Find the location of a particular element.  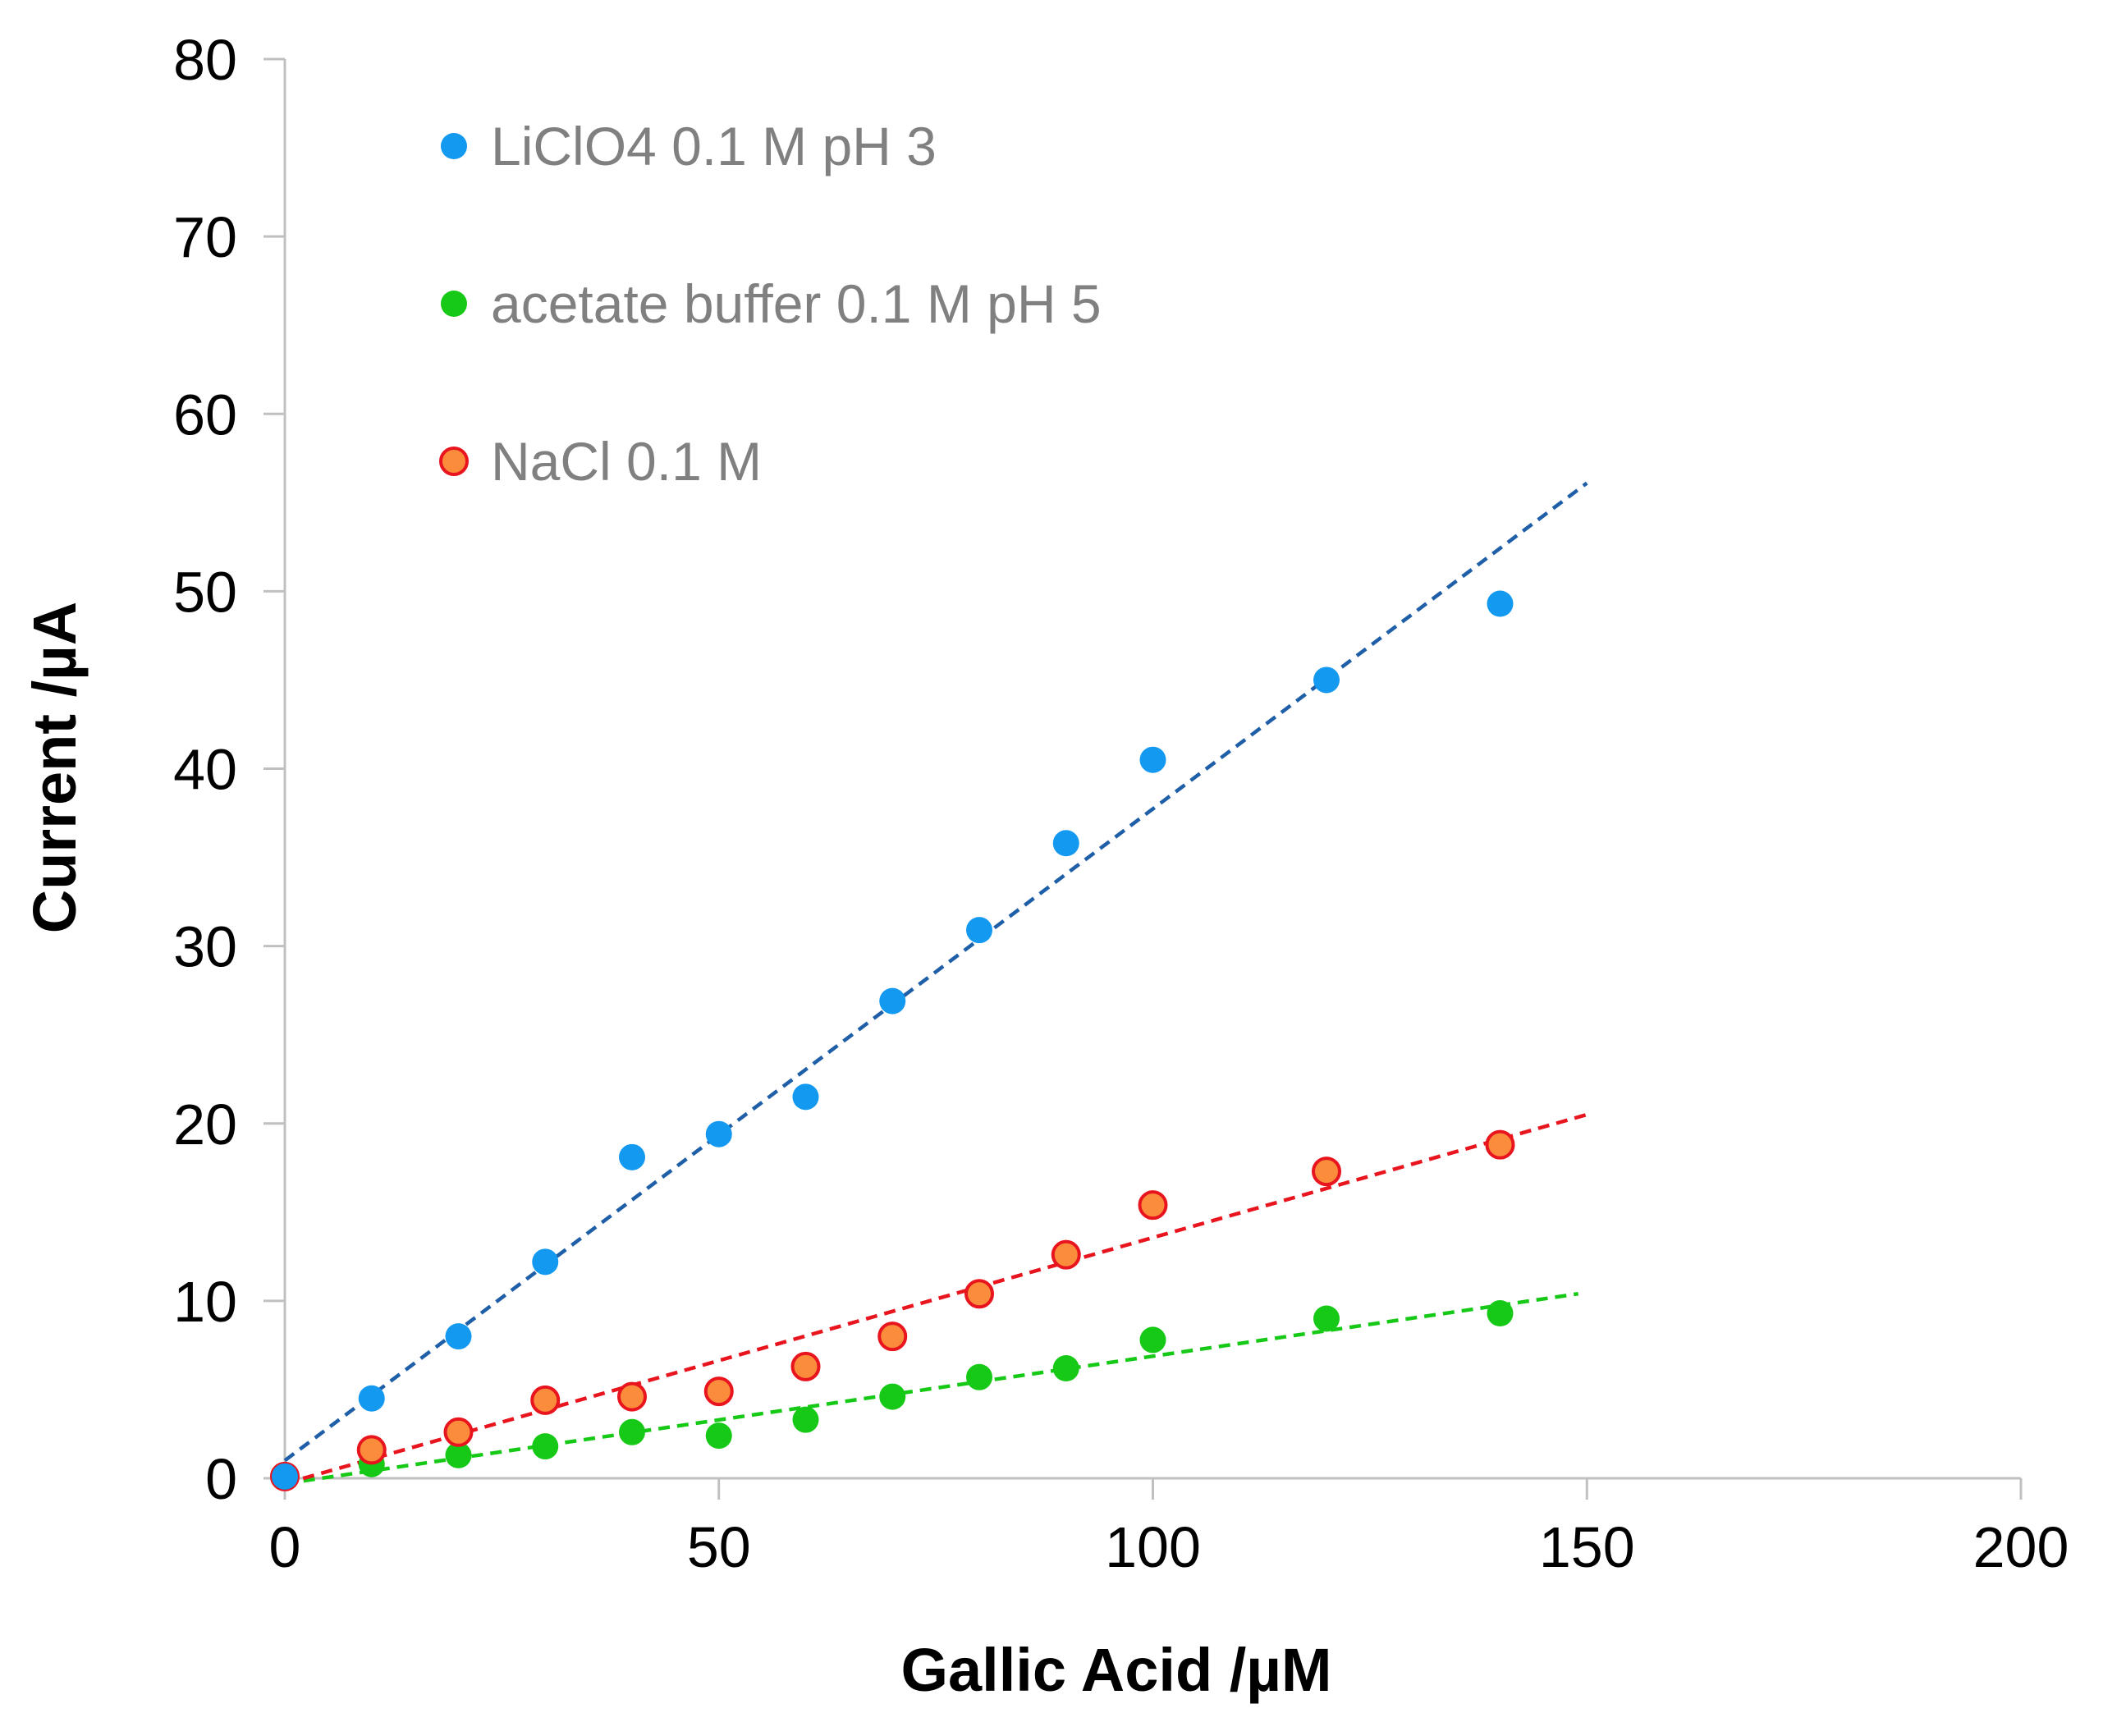

y-tick-label: 0 is located at coordinates (221, 1479).